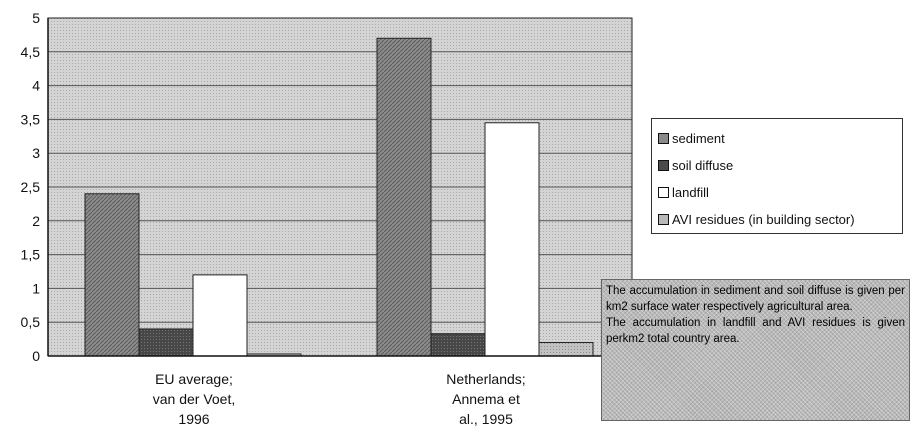 The image size is (913, 428). I want to click on legend-swatch-avi-residues, so click(663, 219).